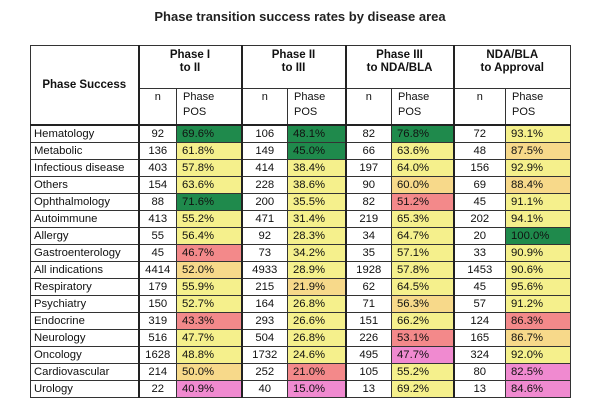  Describe the element at coordinates (479, 185) in the screenshot. I see `n-cell: 69` at that location.